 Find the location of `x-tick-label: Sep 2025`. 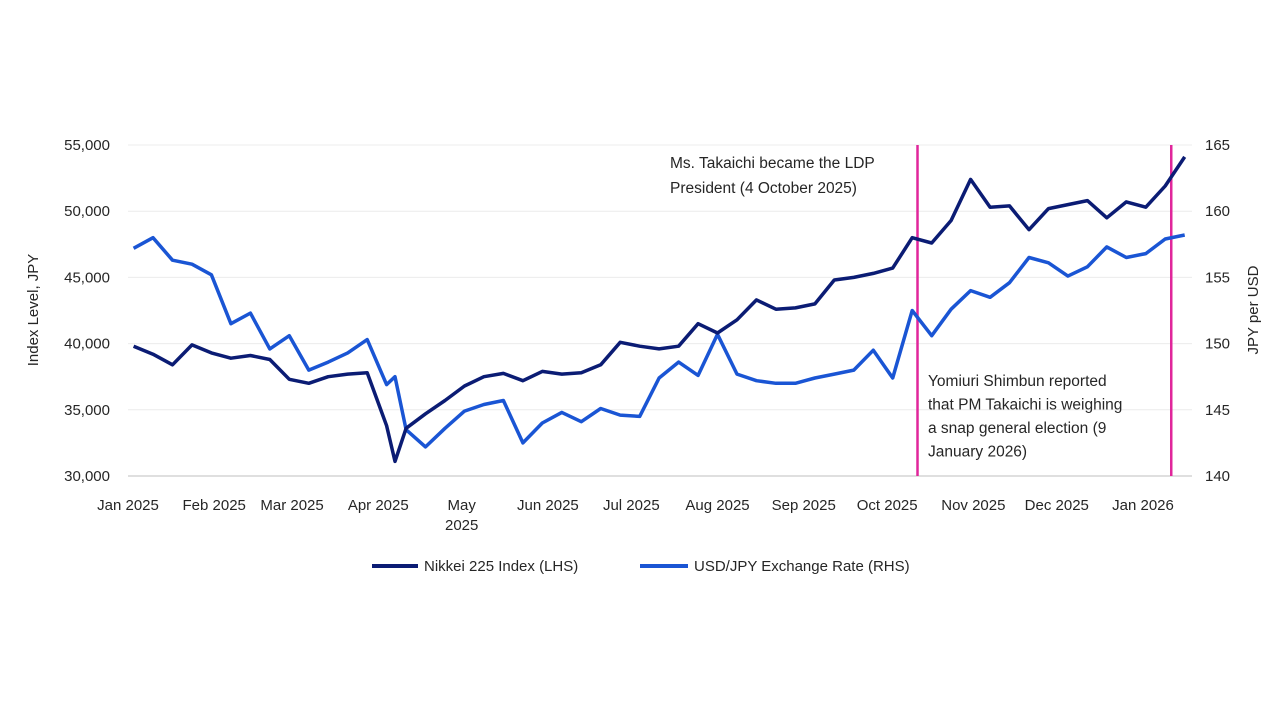

x-tick-label: Sep 2025 is located at coordinates (804, 505).